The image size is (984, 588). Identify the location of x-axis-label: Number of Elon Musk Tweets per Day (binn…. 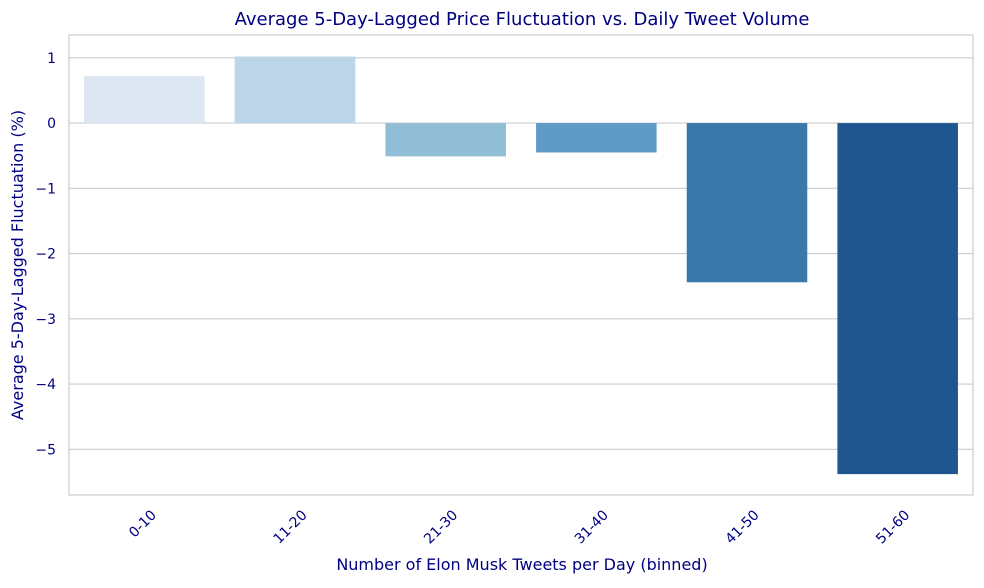
(521, 564).